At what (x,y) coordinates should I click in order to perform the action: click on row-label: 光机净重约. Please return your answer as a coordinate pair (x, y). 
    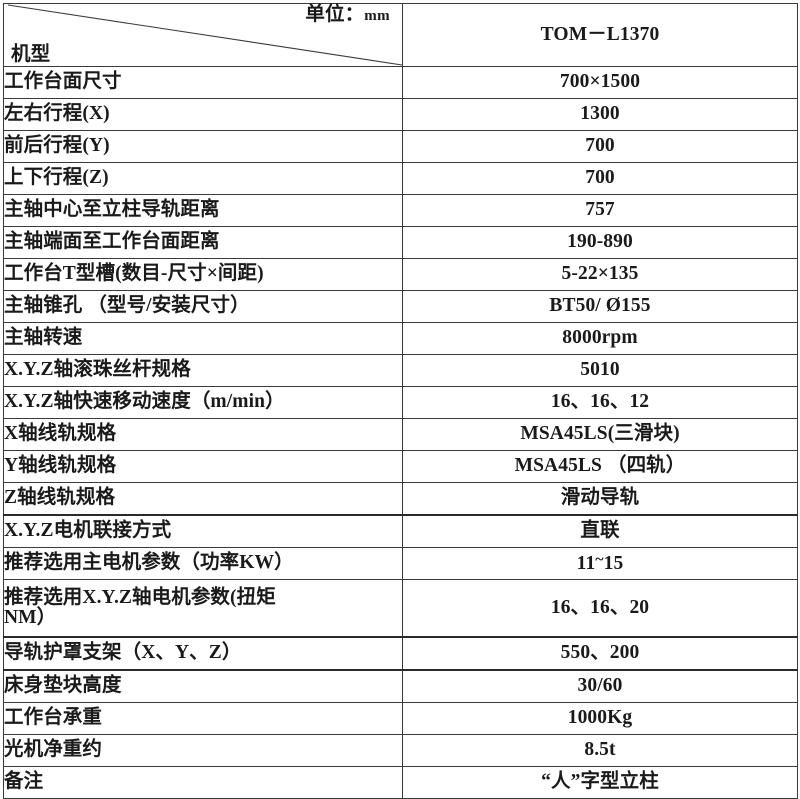
    Looking at the image, I should click on (203, 750).